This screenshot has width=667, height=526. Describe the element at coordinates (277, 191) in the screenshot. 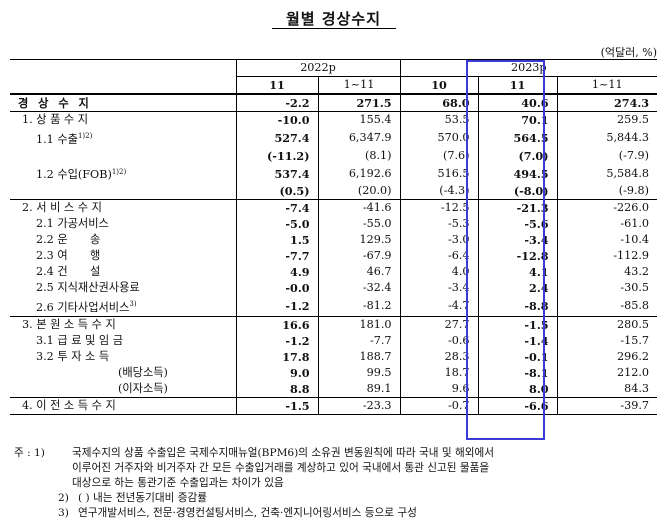

I see `table-cell: (0.5)` at that location.